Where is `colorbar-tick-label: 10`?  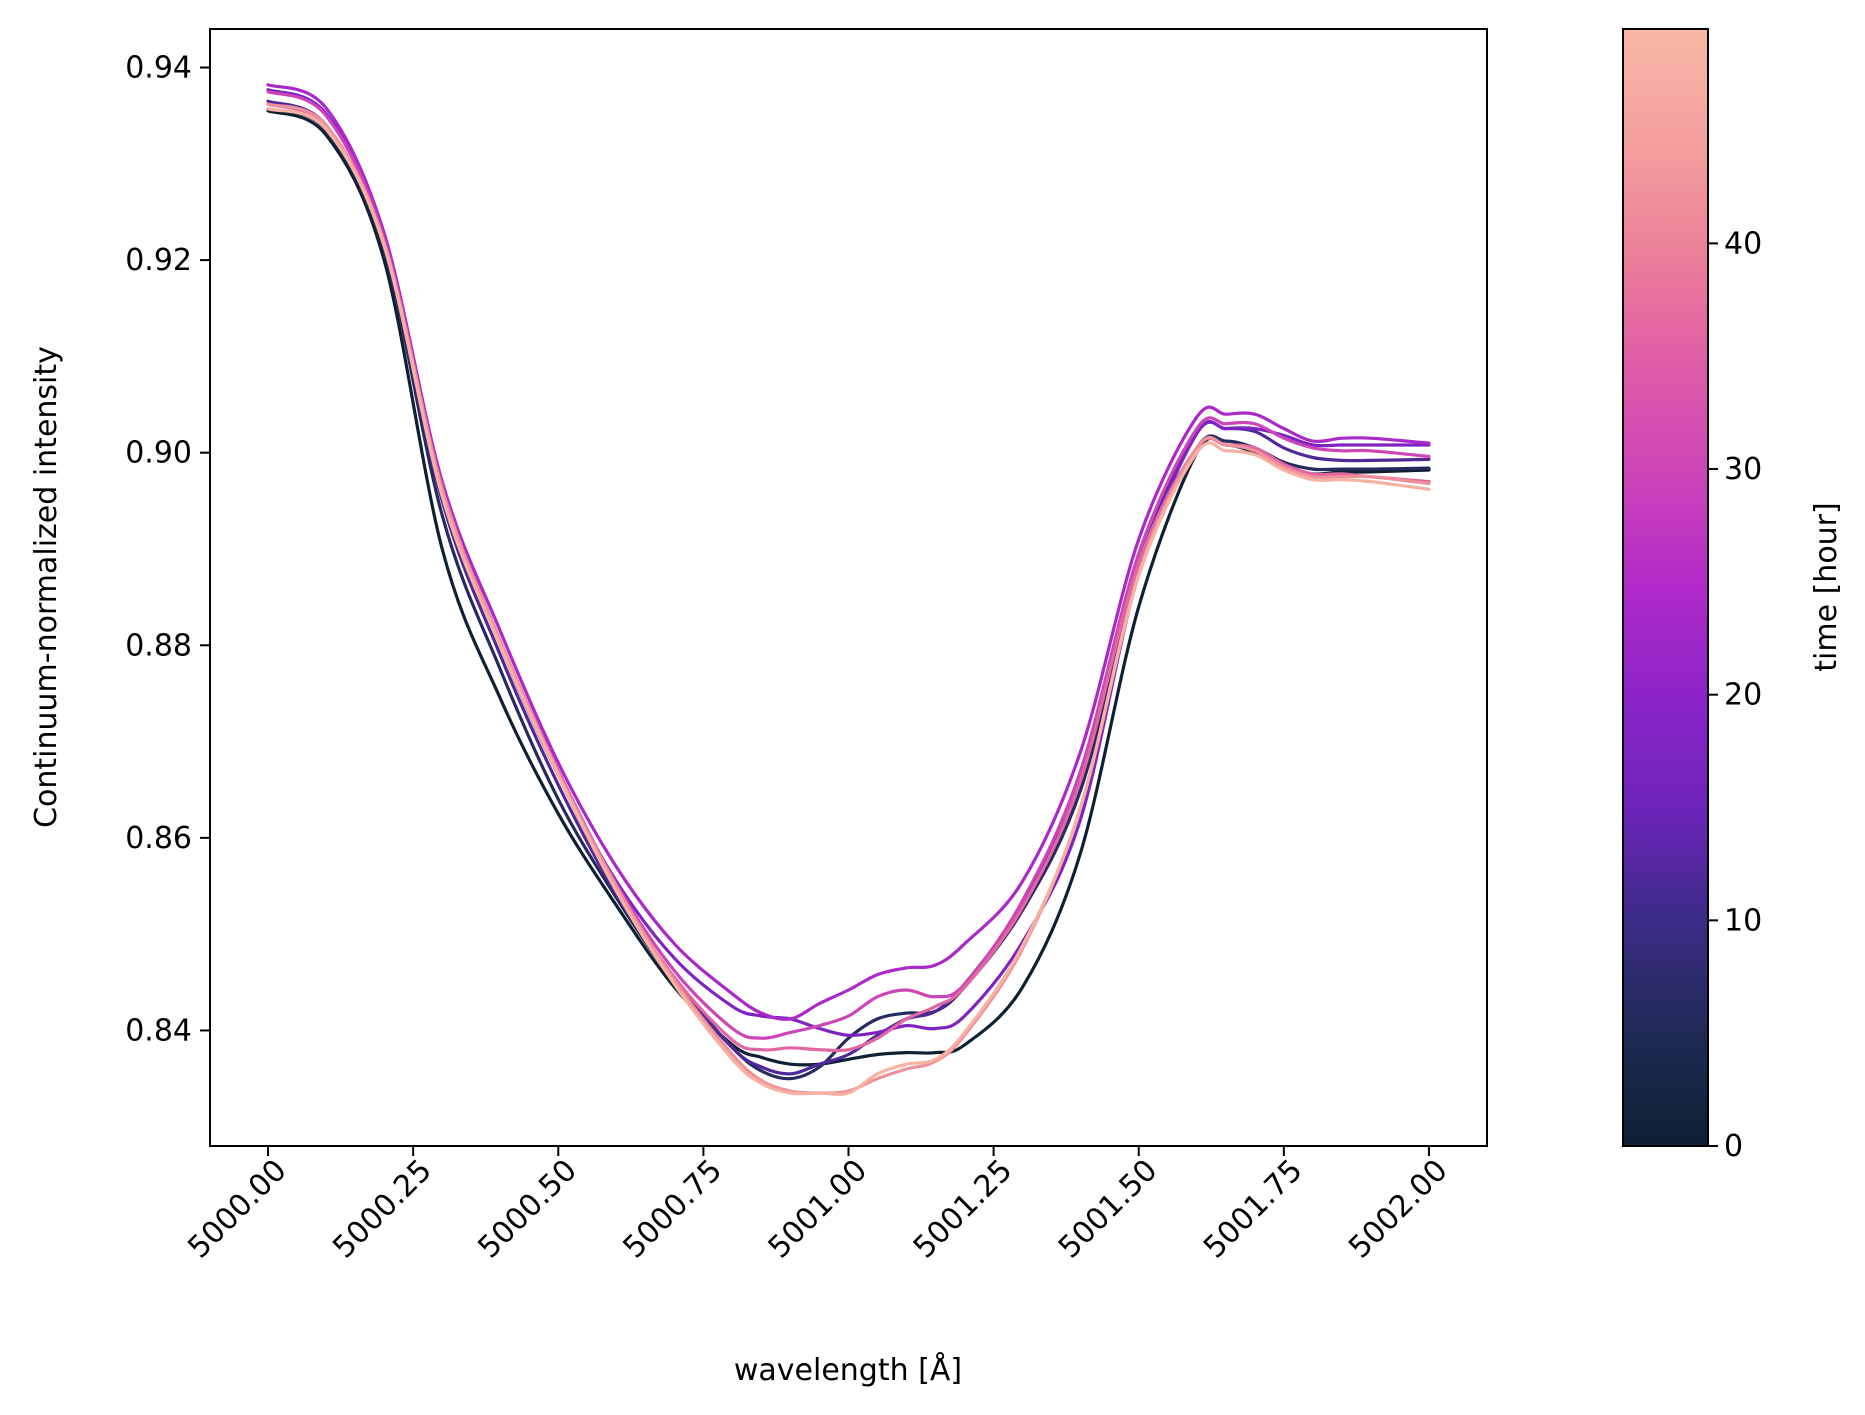
colorbar-tick-label: 10 is located at coordinates (1743, 920).